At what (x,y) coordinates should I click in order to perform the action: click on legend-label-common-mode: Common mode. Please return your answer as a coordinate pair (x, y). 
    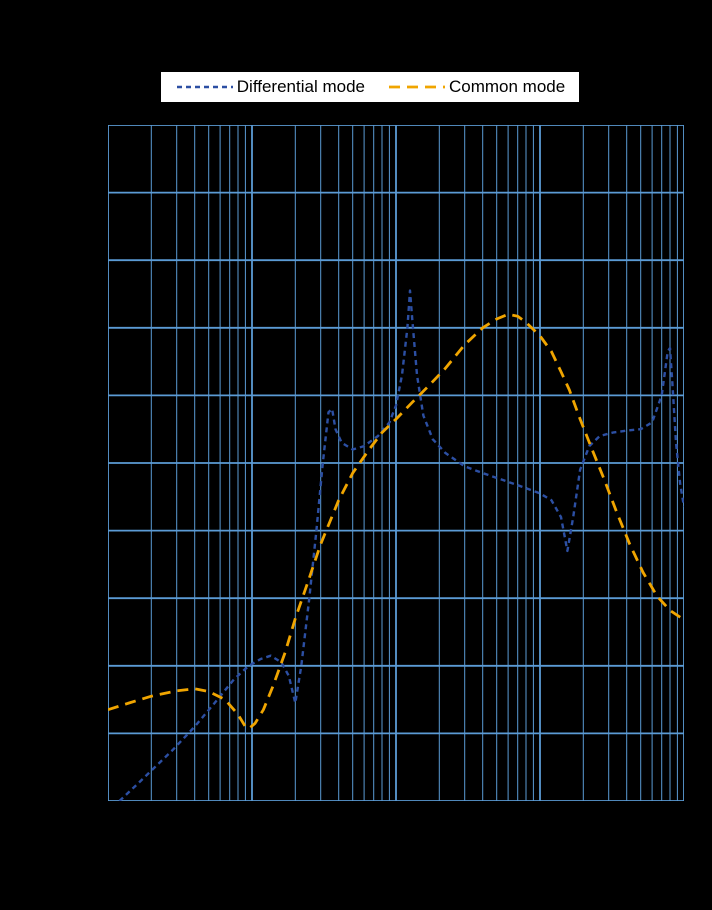
    Looking at the image, I should click on (507, 86).